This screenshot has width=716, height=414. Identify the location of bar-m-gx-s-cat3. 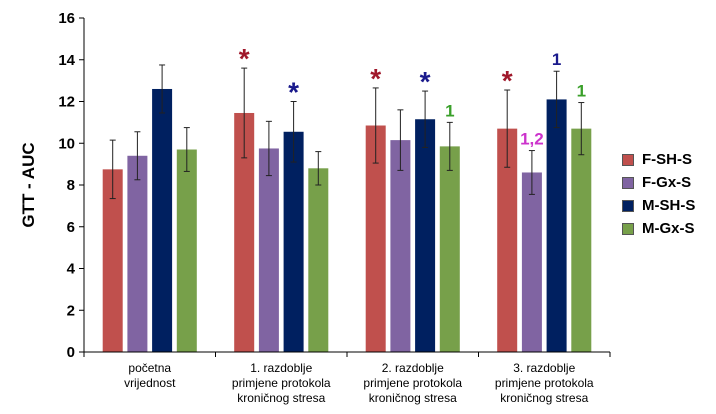
(449, 249).